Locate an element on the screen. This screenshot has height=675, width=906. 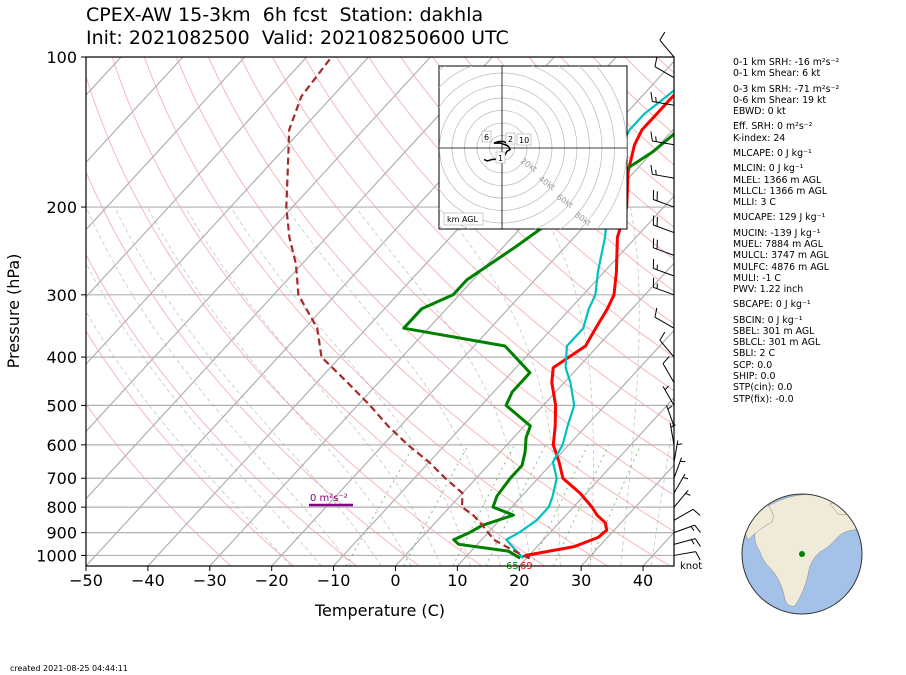
stat-line: MULCL: 3747 m AGL is located at coordinates (781, 256).